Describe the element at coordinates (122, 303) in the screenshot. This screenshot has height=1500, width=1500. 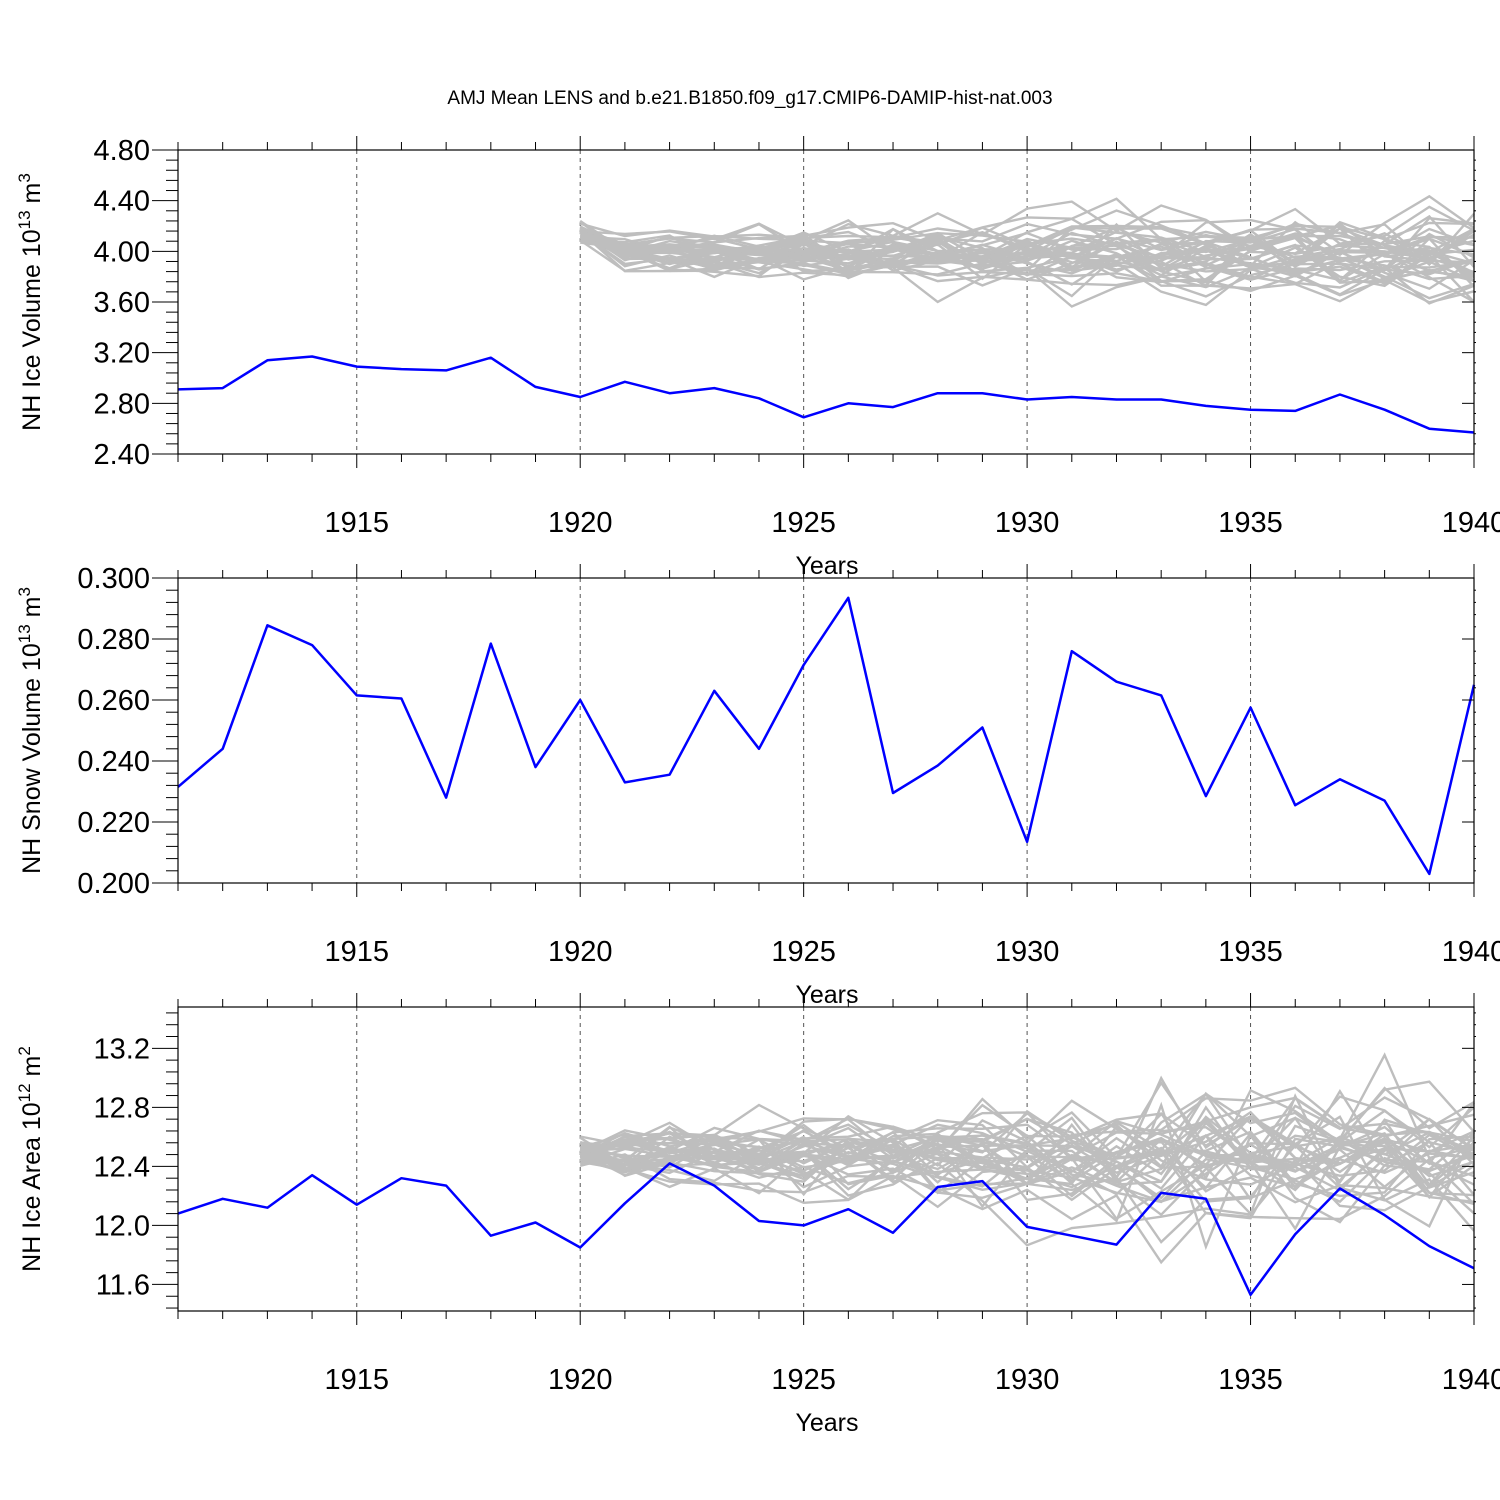
I see `y-tick-label: 3.60` at that location.